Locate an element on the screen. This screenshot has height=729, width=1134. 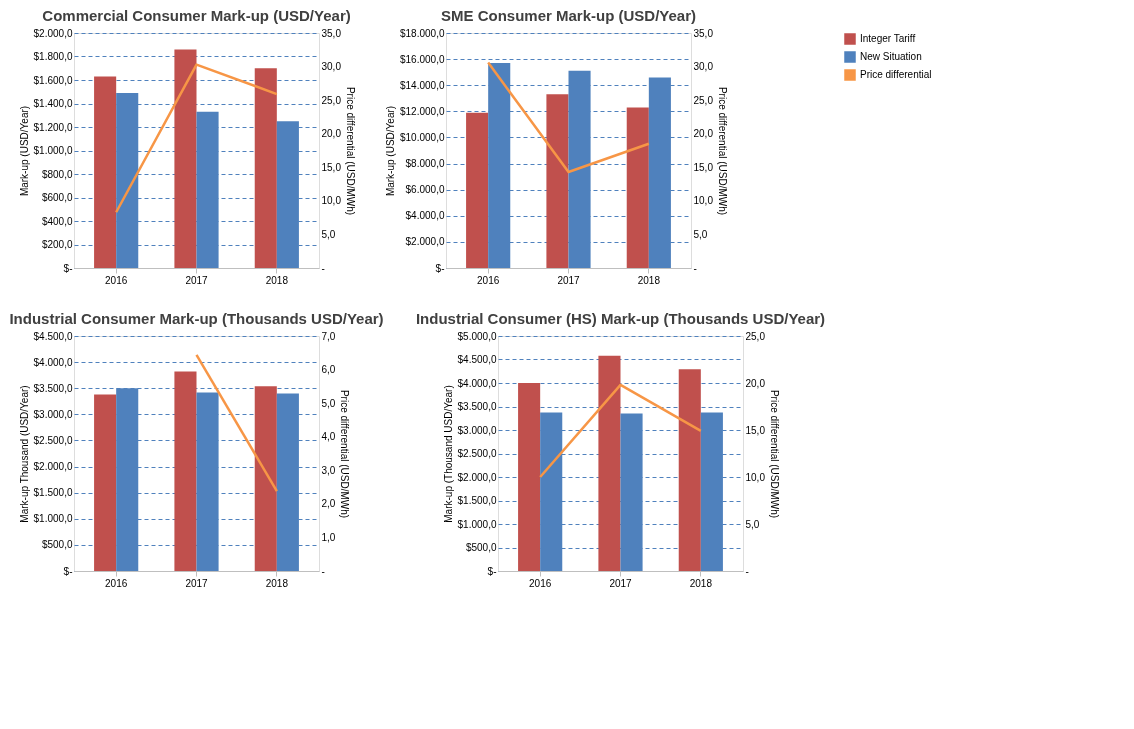
y2-tick-label: 35,0 is located at coordinates (331, 33).